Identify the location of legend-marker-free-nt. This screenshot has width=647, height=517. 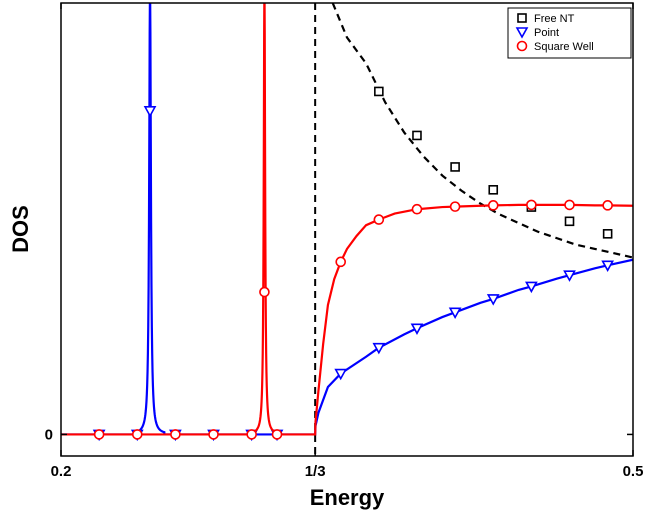
(522, 18).